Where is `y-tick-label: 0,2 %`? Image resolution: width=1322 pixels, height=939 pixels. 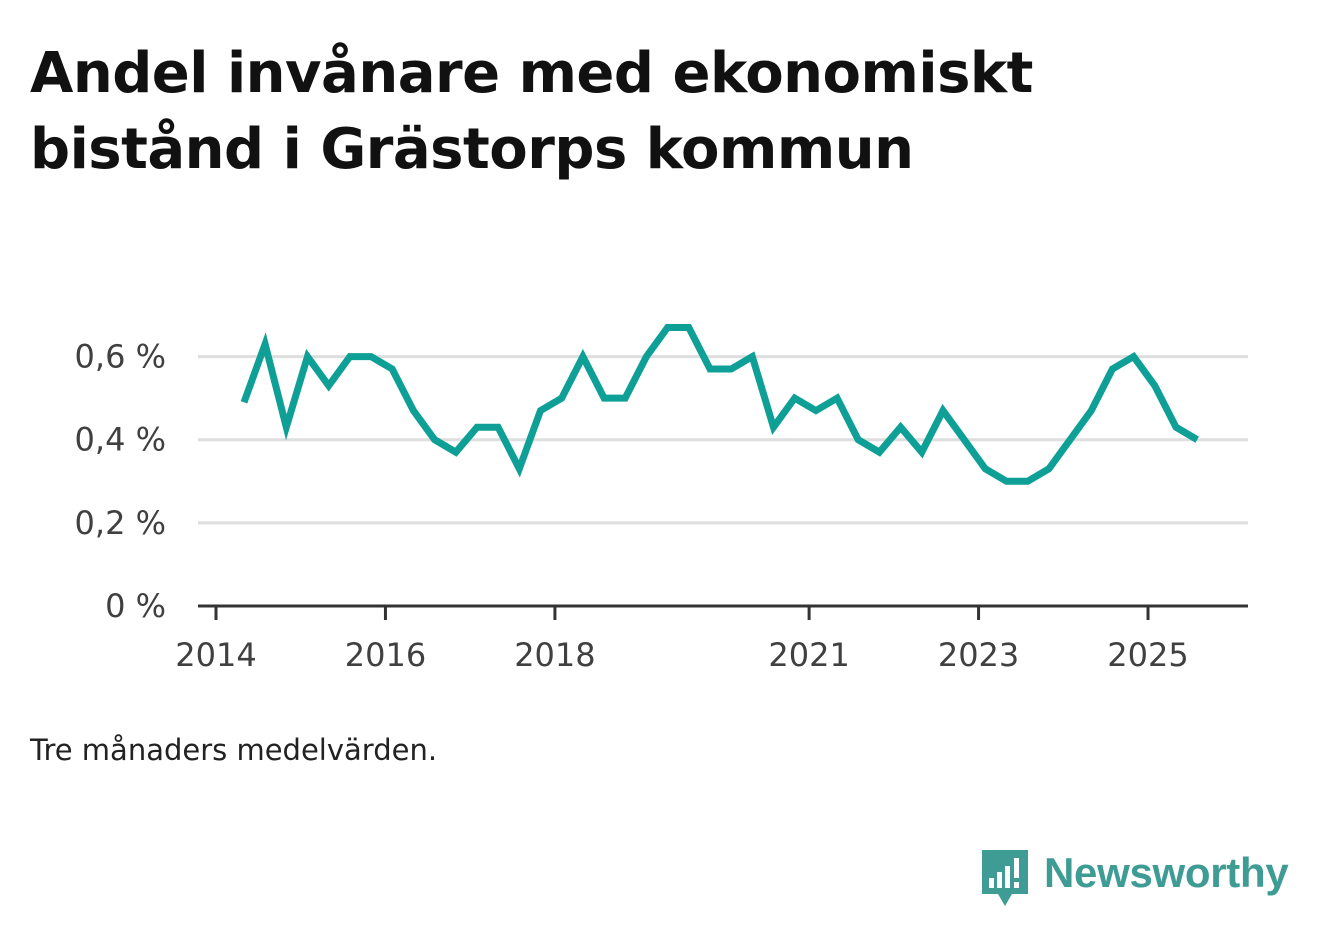
y-tick-label: 0,2 % is located at coordinates (120, 523).